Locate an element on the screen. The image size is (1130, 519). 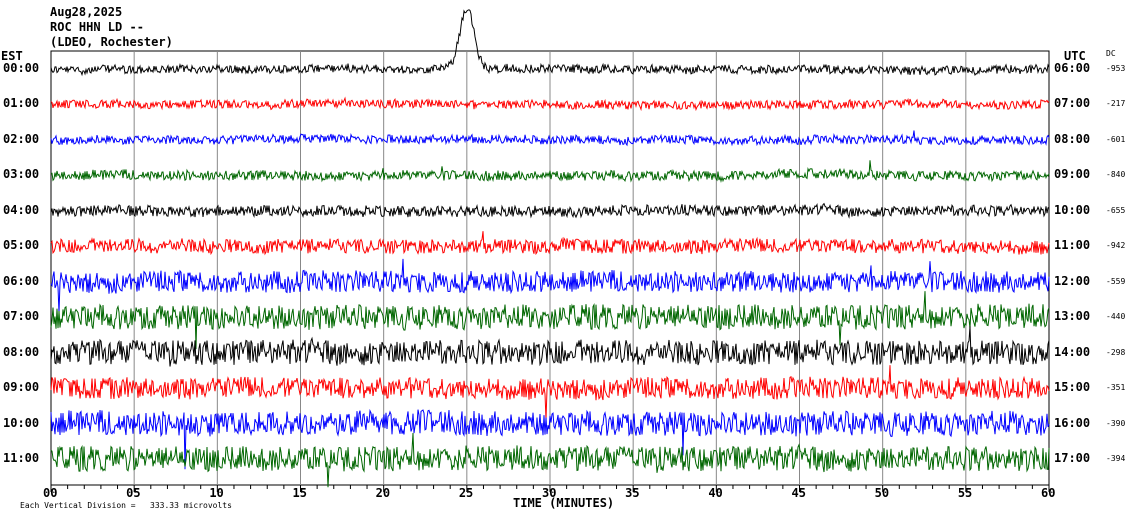
est-label: 05:00 is located at coordinates (21, 245).